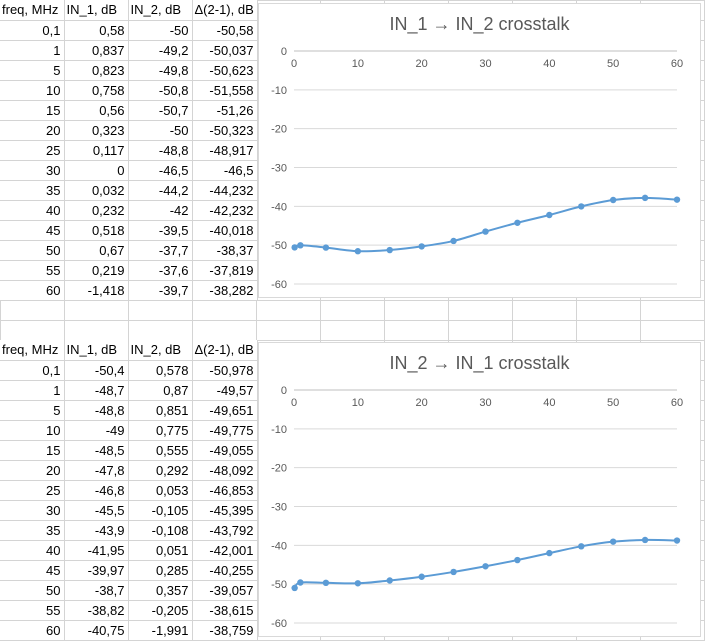  I want to click on table-cell: -49,2, so click(160, 50).